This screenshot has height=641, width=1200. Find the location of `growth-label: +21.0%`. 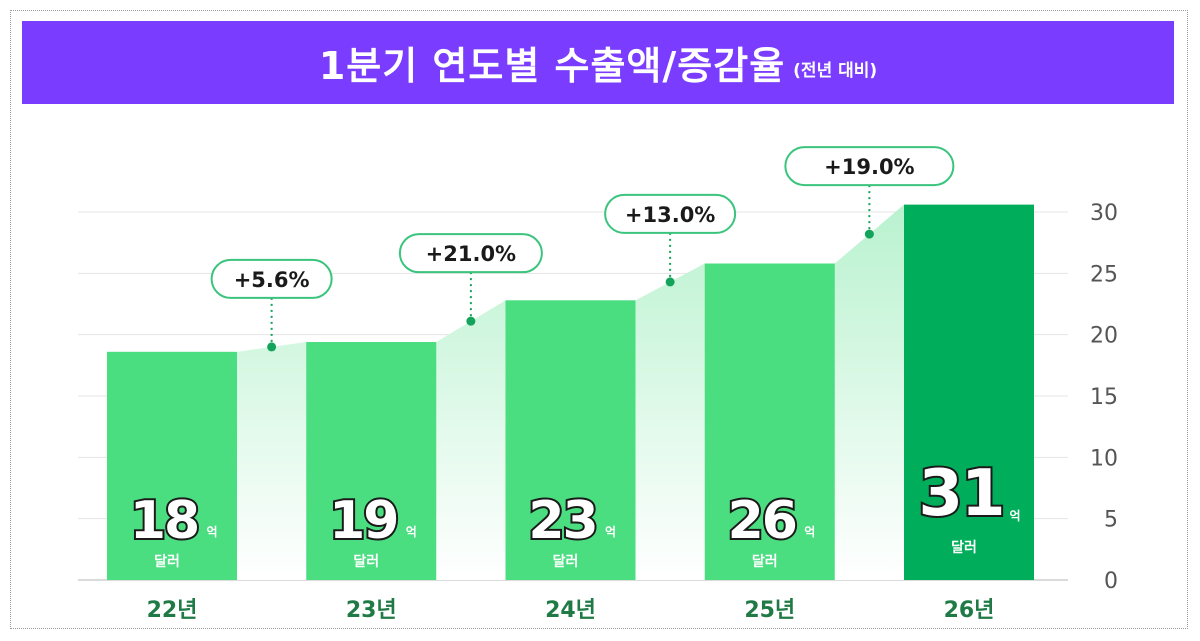

growth-label: +21.0% is located at coordinates (471, 254).